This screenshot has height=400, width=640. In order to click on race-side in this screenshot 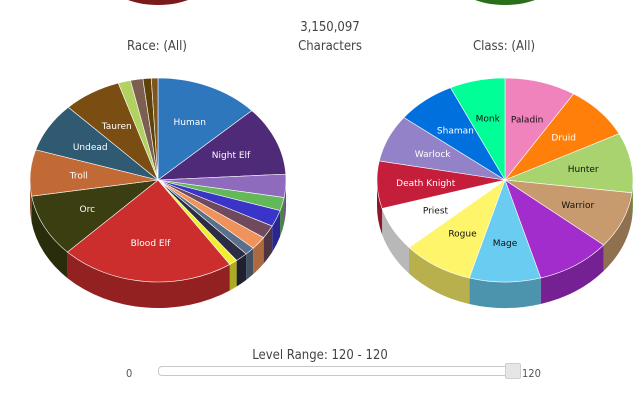, I will do `click(158, 244)`.